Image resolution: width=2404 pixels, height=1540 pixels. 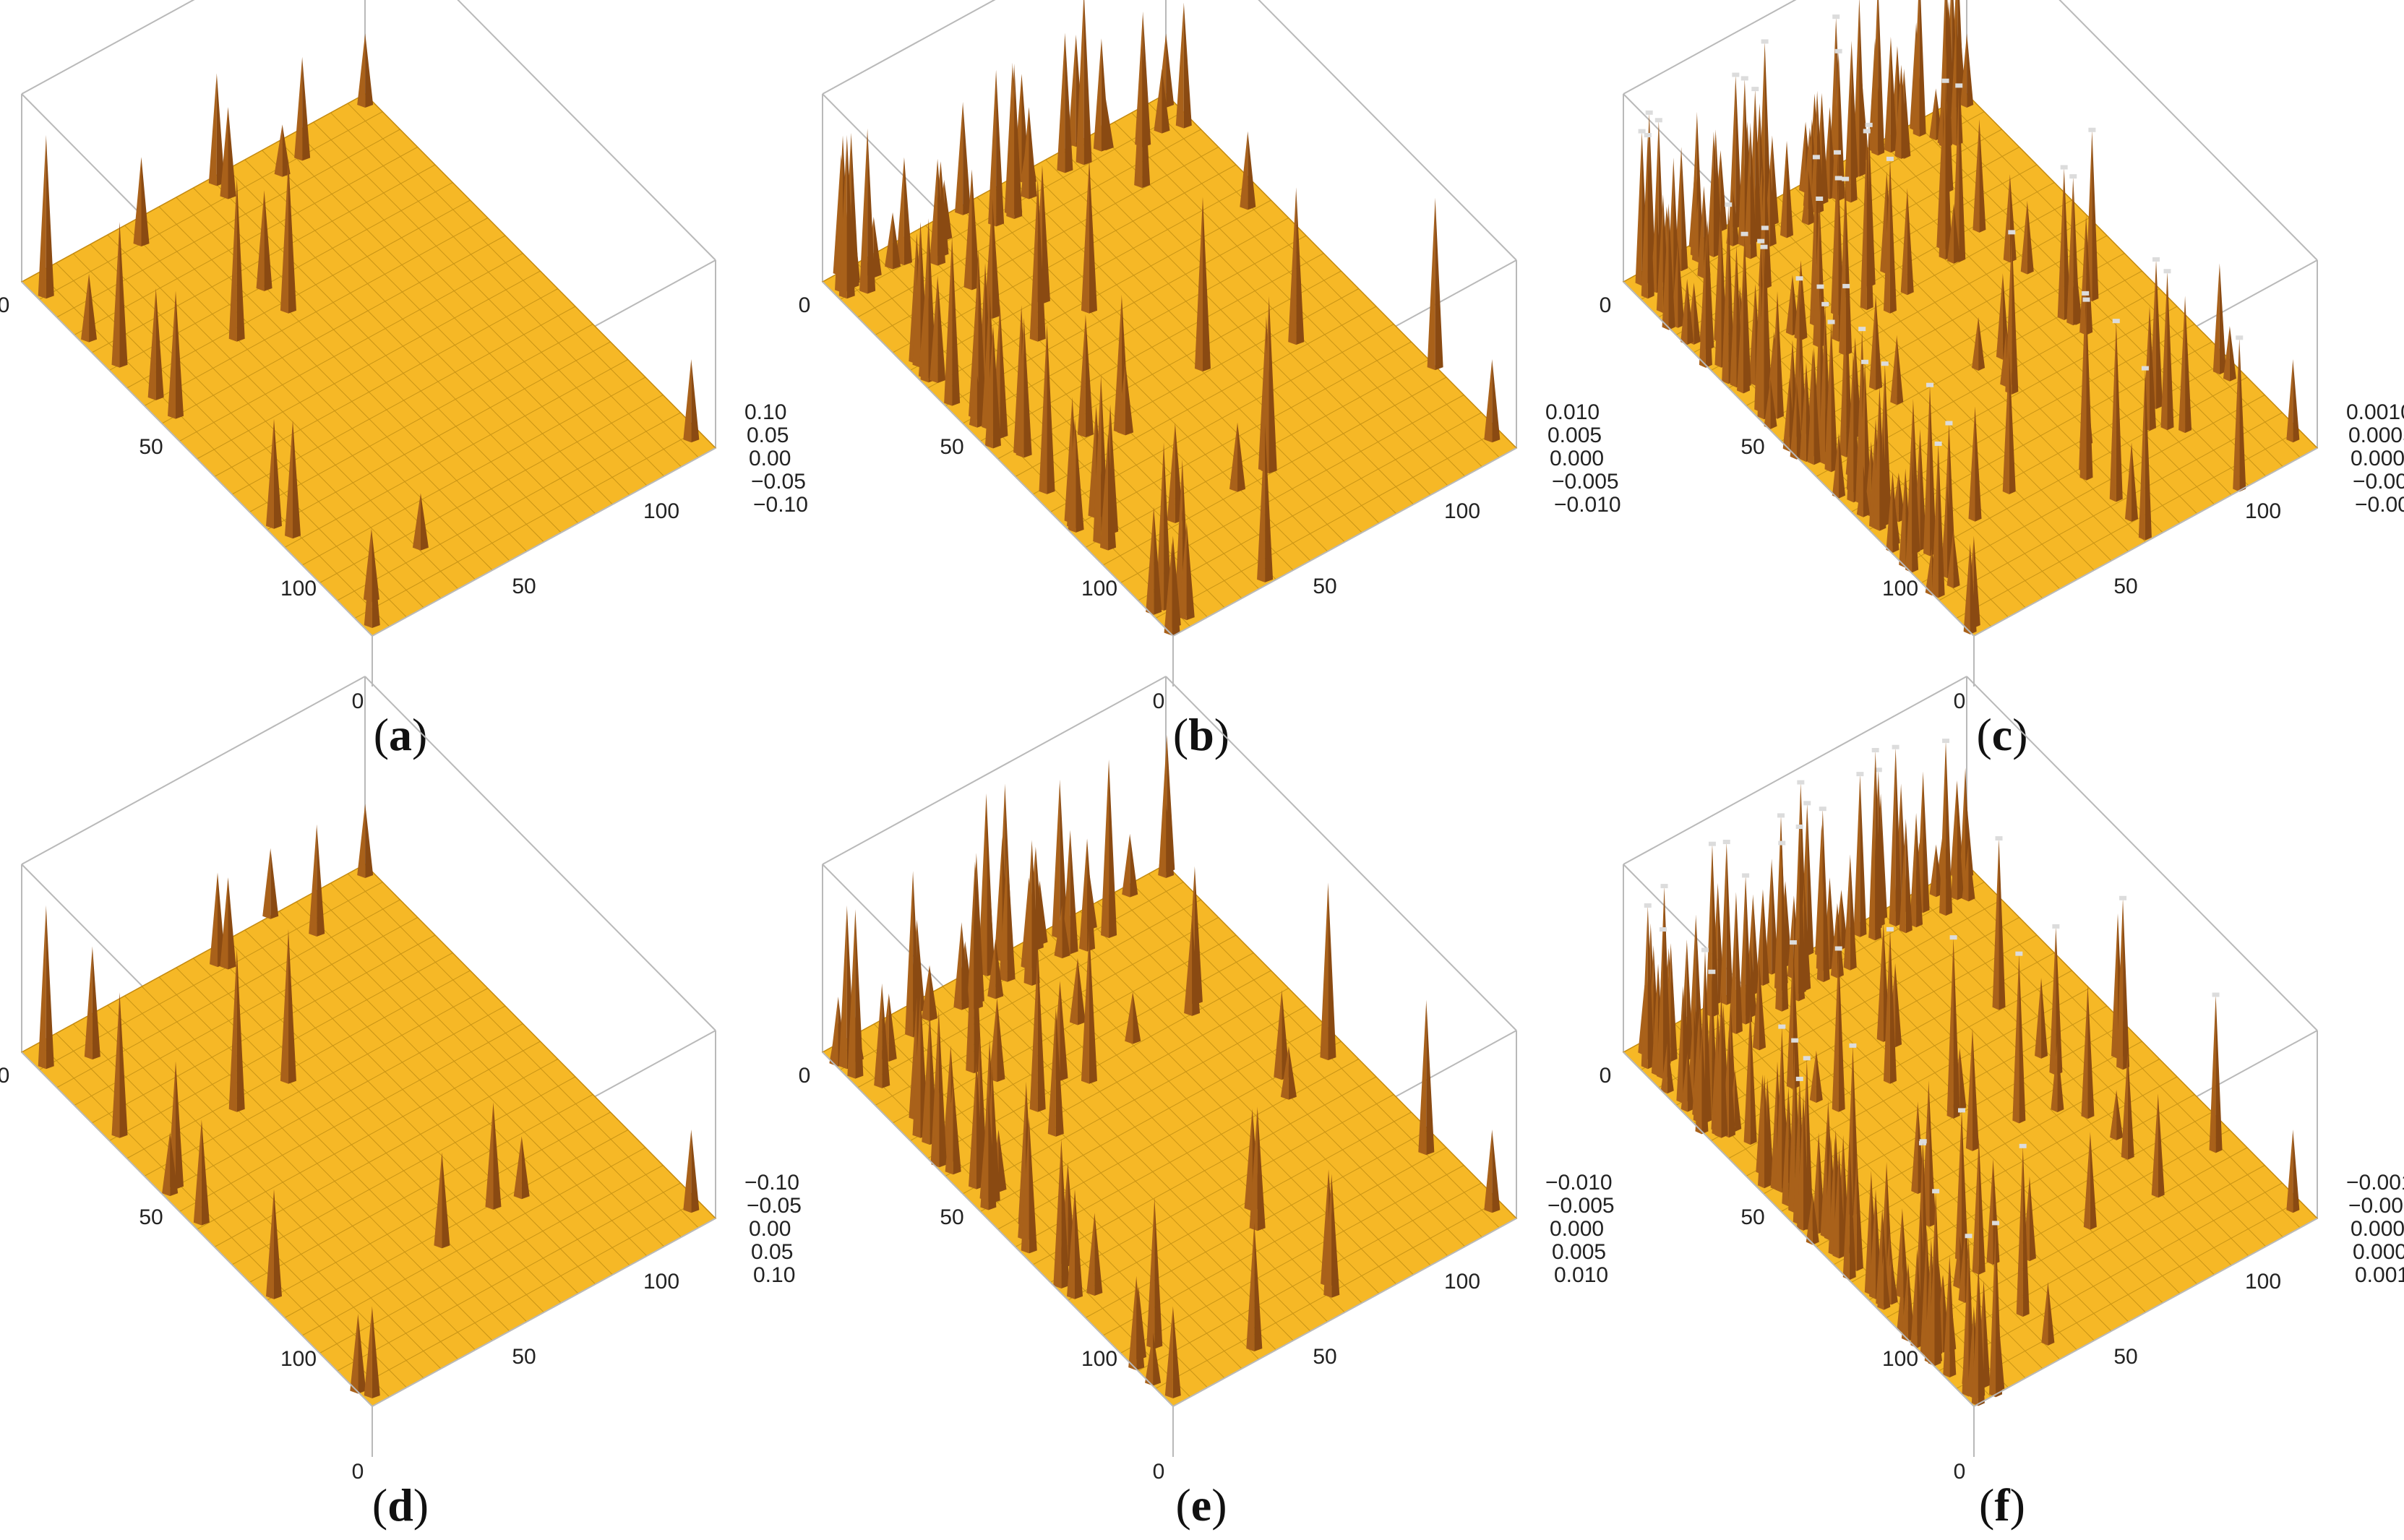 I want to click on box-edge, so click(x=2188, y=130).